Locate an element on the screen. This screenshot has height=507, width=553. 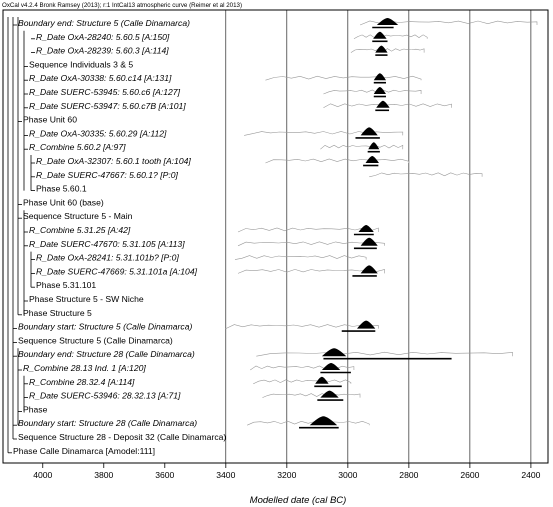
row-label: R_Date SUERC-47669: 5.31.101a [A:104] is located at coordinates (117, 271).